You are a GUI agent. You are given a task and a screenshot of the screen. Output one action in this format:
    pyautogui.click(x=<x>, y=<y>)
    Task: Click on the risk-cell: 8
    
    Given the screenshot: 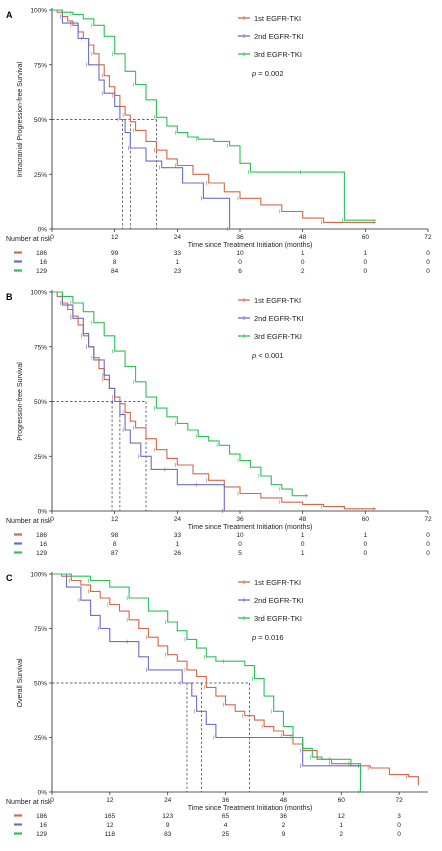 What is the action you would take?
    pyautogui.click(x=115, y=544)
    